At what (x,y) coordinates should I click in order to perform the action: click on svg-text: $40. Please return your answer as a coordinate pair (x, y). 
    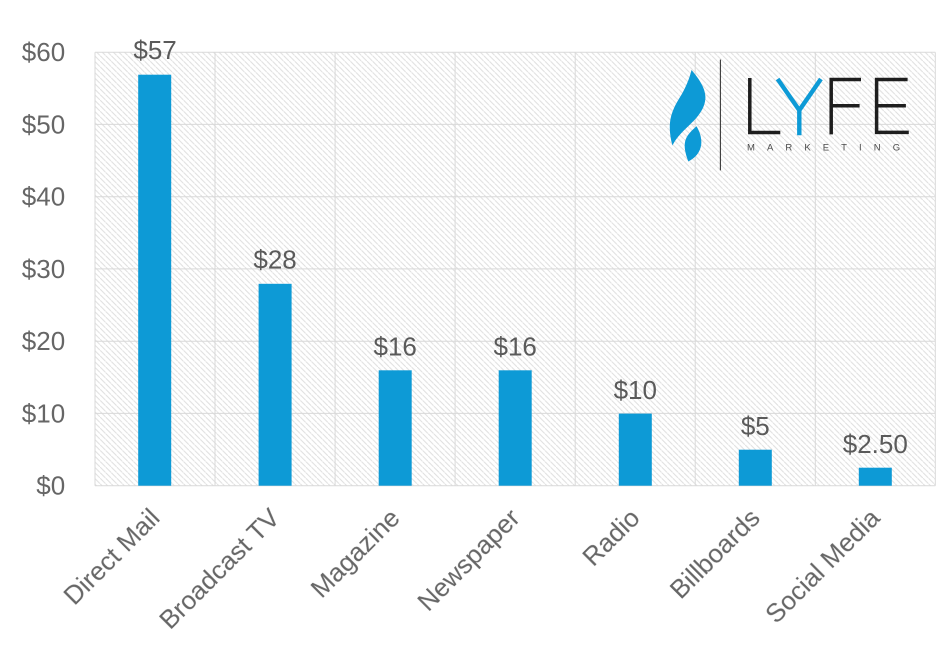
    Looking at the image, I should click on (43, 197).